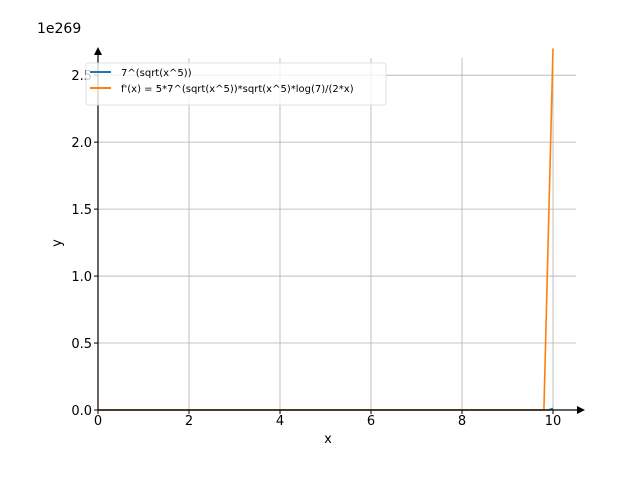 This screenshot has height=480, width=640. What do you see at coordinates (81, 143) in the screenshot?
I see `y-tick-label: 2.0` at bounding box center [81, 143].